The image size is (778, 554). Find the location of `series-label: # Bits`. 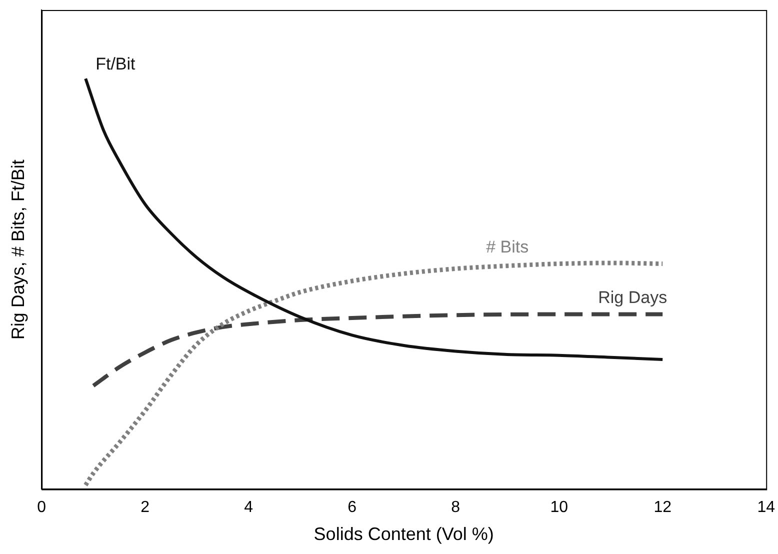

series-label: # Bits is located at coordinates (507, 247).